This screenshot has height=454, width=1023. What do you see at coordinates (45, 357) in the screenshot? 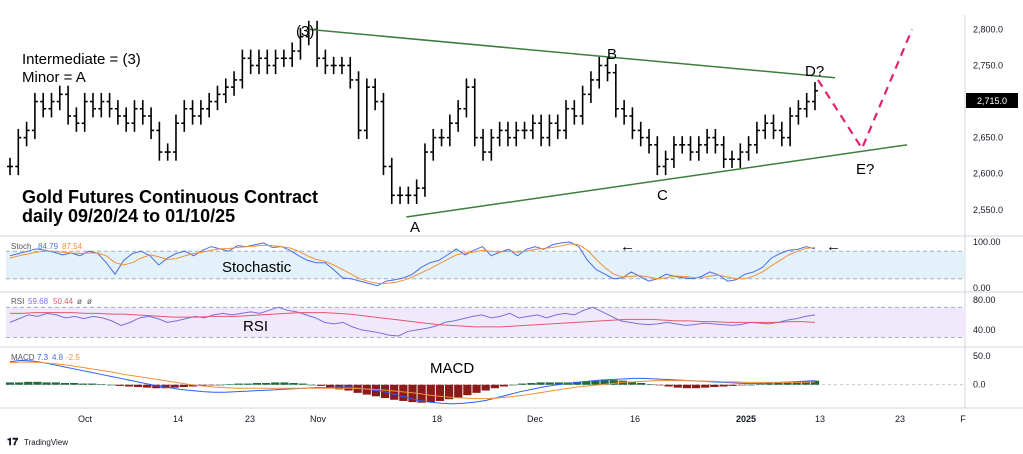
I see `macd-header: MACD 7.3 4.8 -2.5` at bounding box center [45, 357].